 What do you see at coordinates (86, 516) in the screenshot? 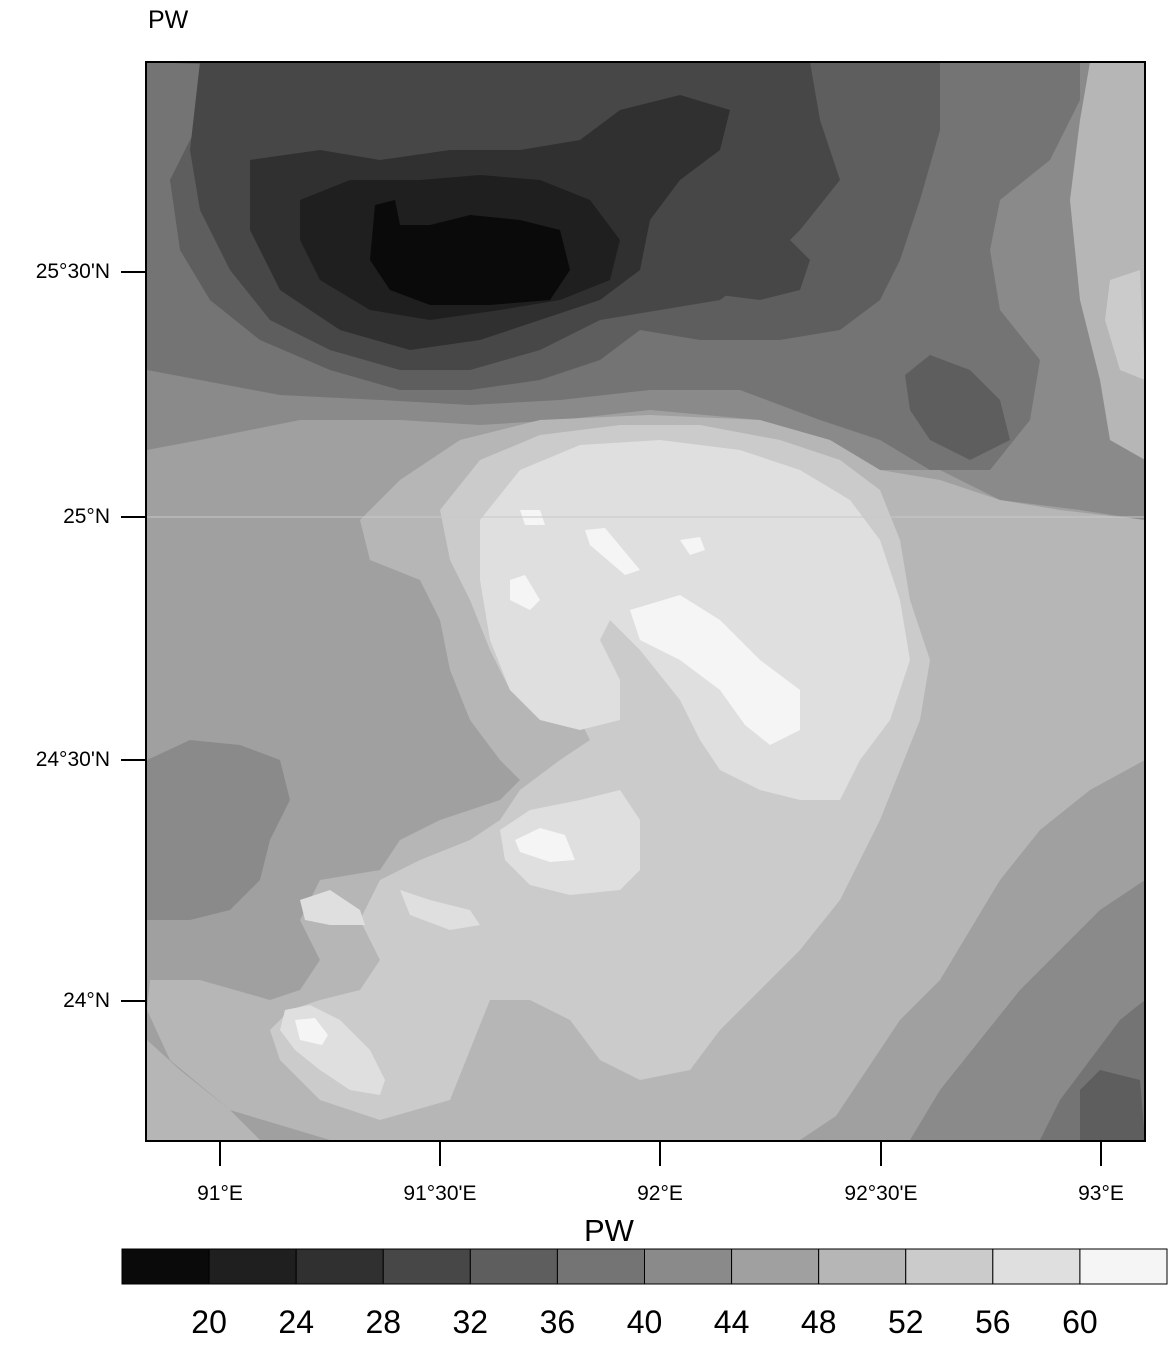
I see `lat-label: 25°N` at bounding box center [86, 516].